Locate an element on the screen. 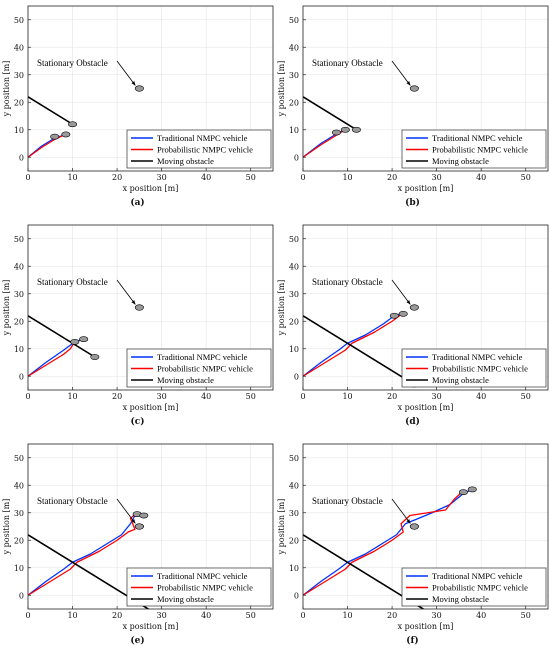 The width and height of the screenshot is (550, 658). series-line-moving is located at coordinates (330, 113).